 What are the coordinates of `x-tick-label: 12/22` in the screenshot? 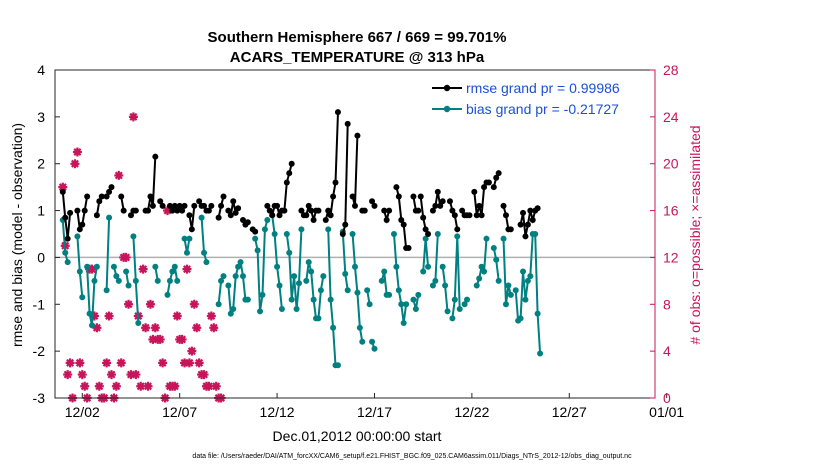 It's located at (471, 412).